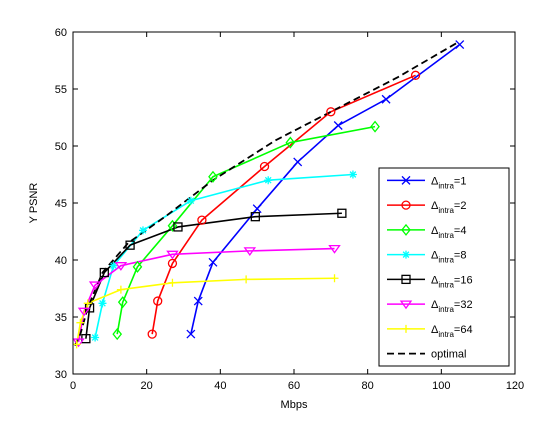 The image size is (560, 425). Describe the element at coordinates (452, 281) in the screenshot. I see `legend-label-4: Δintra=16` at that location.